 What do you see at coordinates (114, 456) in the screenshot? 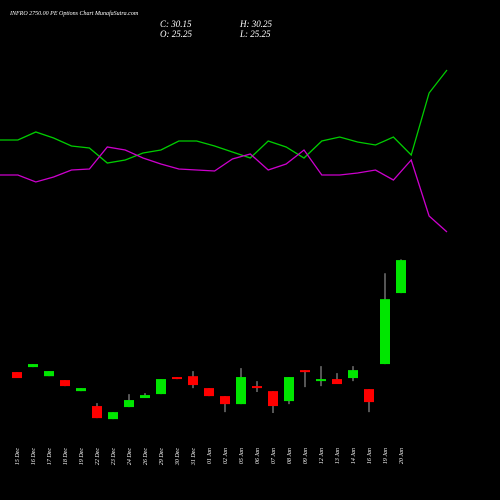
I see `x-tick-label: 23 Dec` at bounding box center [114, 456].